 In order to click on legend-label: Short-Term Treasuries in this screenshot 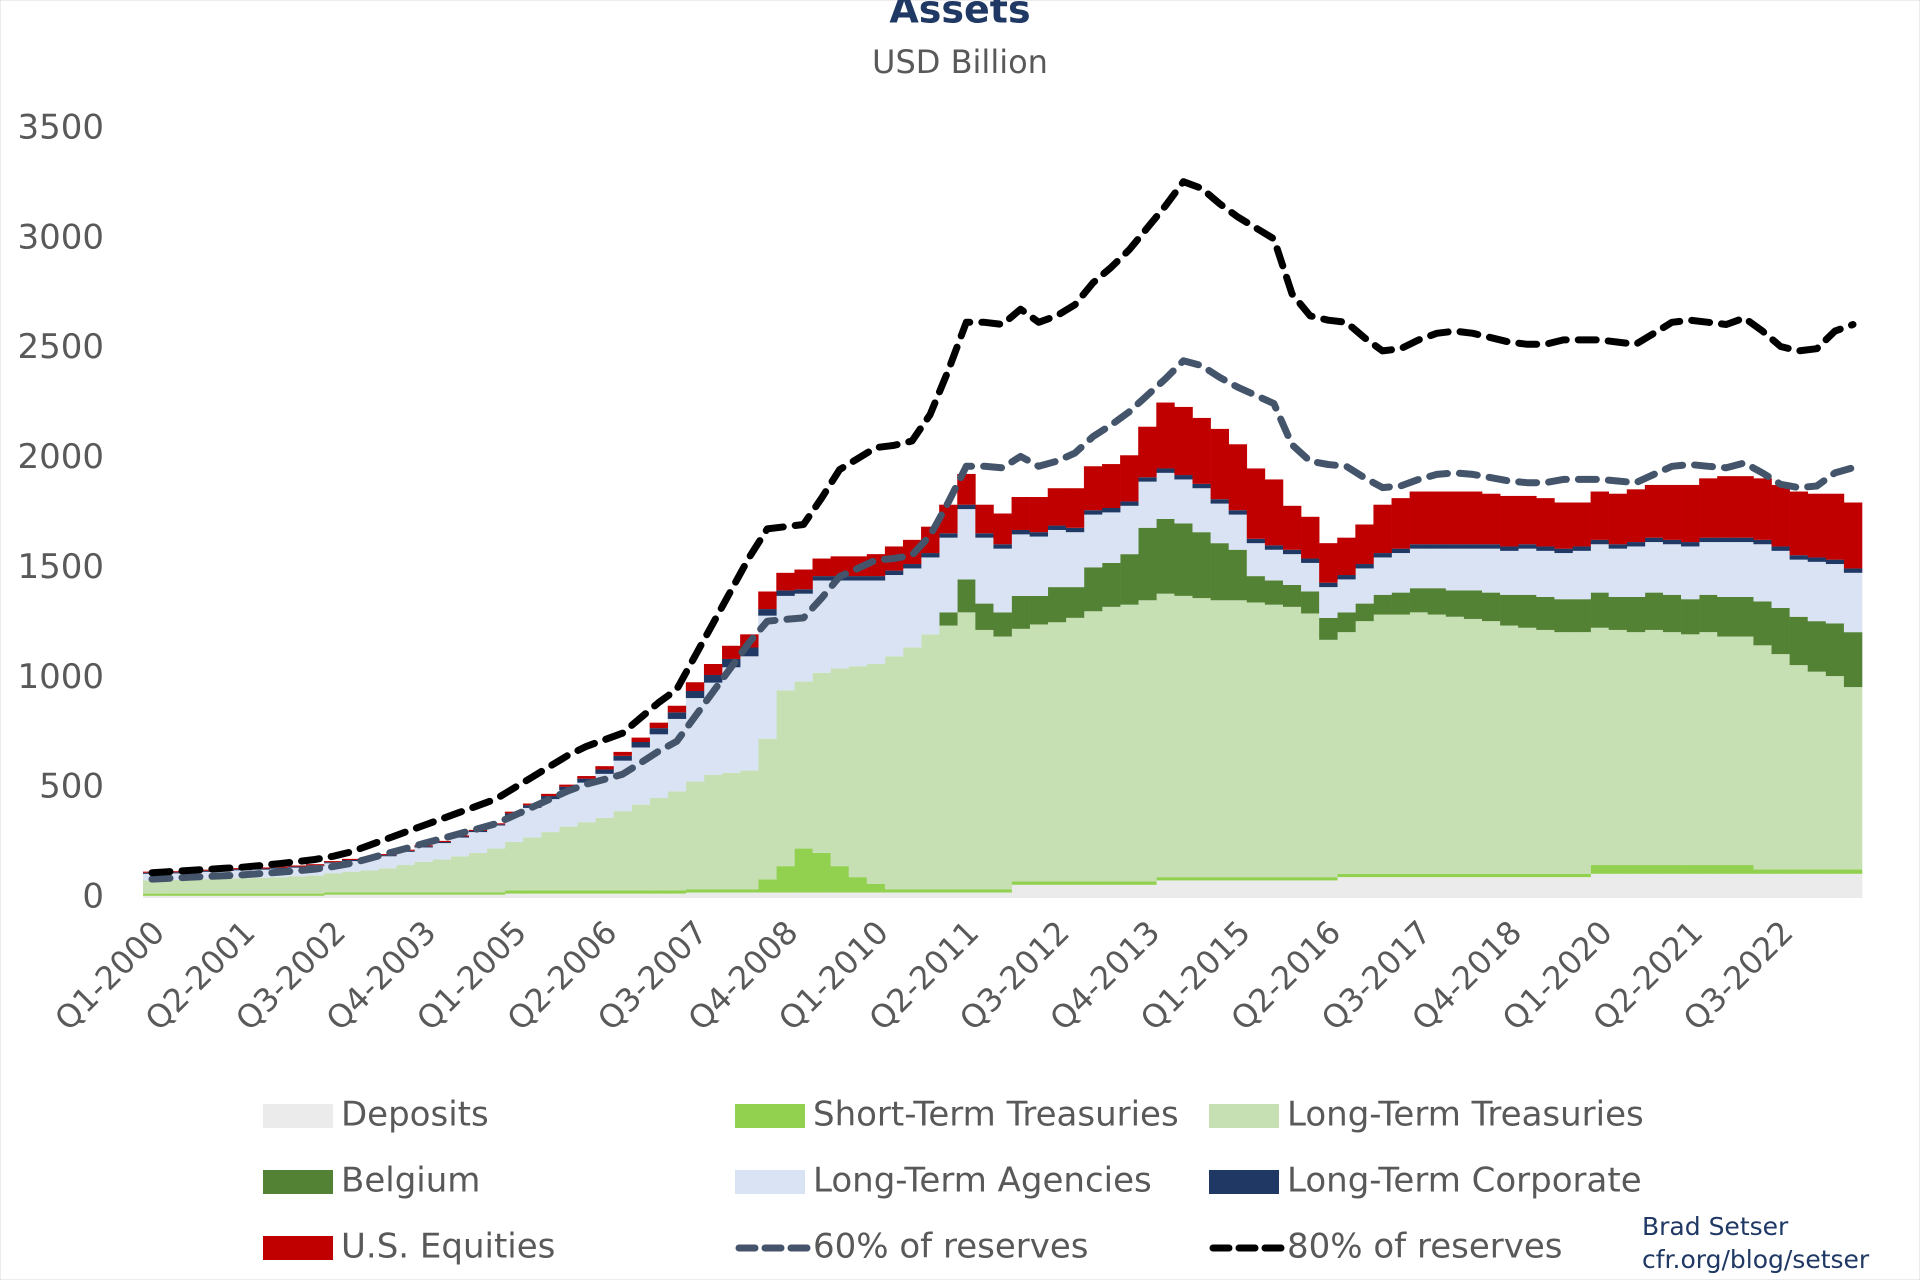, I will do `click(996, 1115)`.